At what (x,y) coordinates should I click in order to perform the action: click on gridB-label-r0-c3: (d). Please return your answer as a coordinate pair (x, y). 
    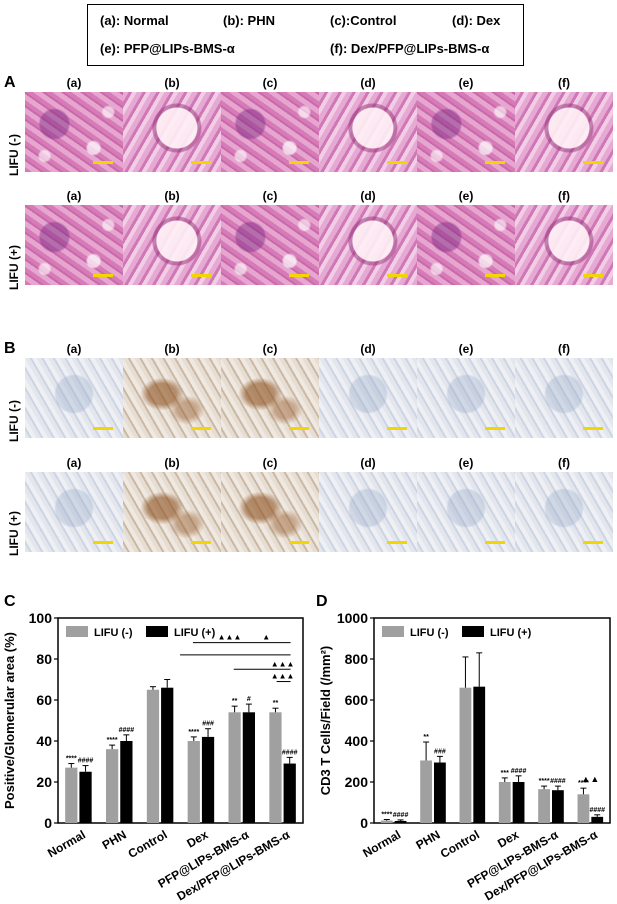
    Looking at the image, I should click on (368, 349).